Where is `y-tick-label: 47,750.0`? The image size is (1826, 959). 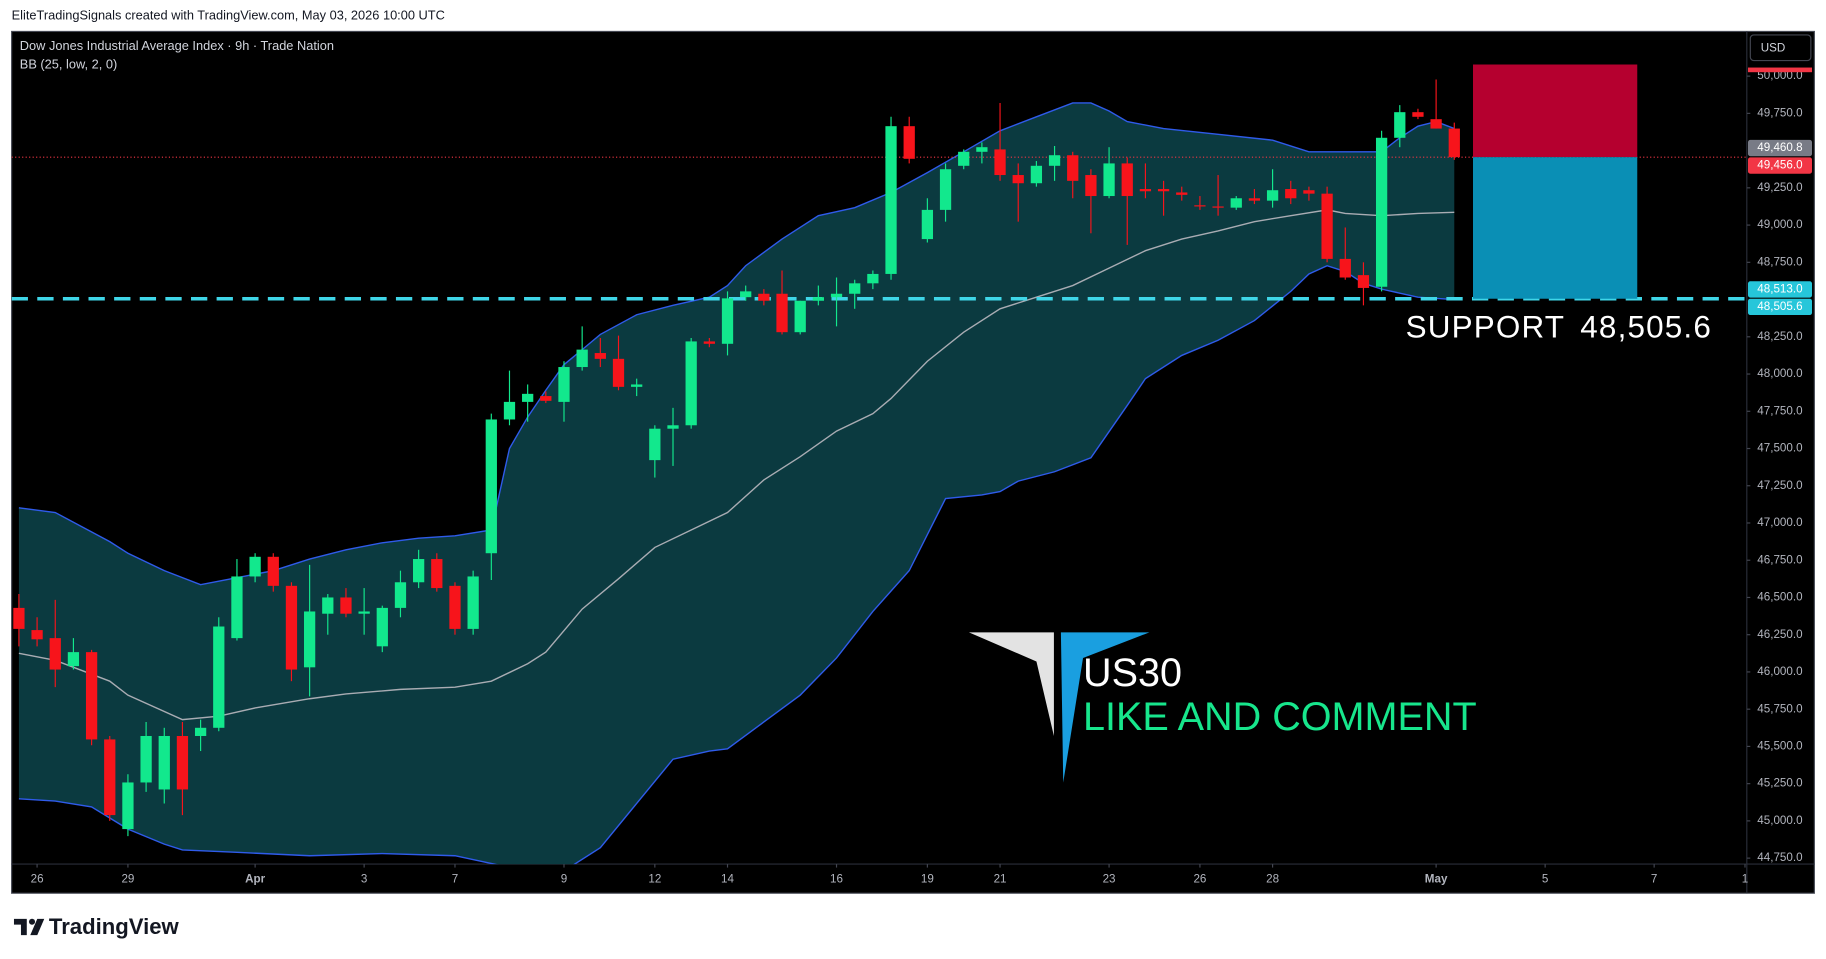
y-tick-label: 47,750.0 is located at coordinates (1780, 410).